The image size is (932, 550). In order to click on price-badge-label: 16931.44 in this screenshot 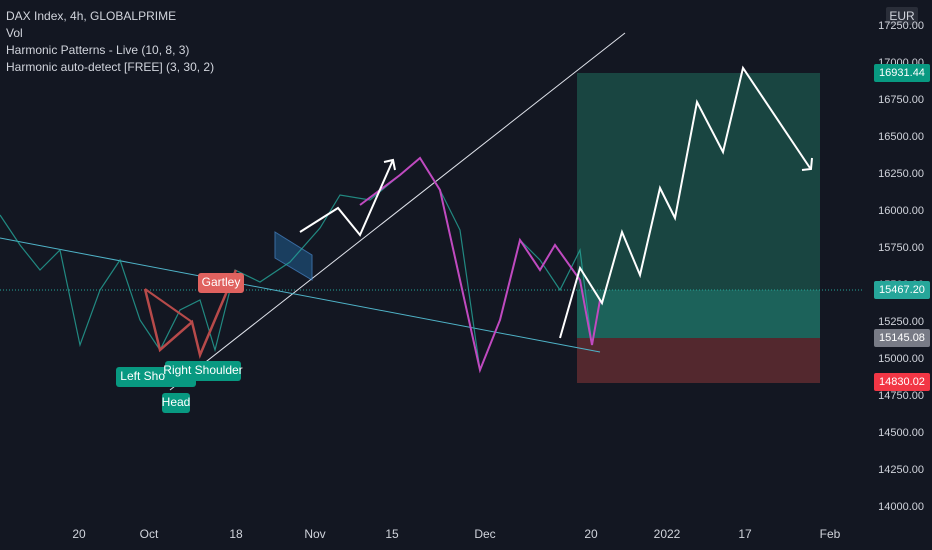, I will do `click(902, 73)`.